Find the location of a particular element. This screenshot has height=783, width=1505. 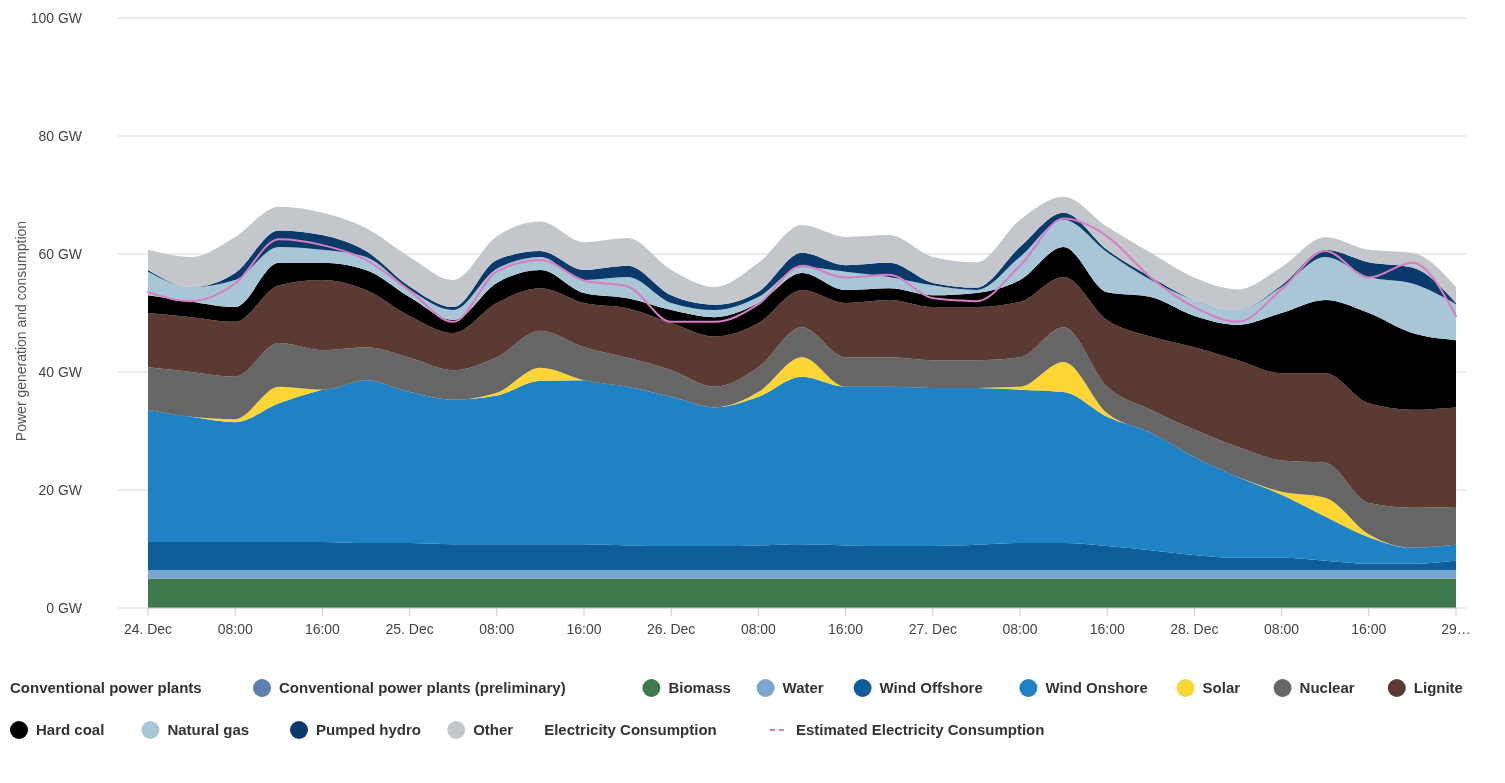

y-axis-title: Power generation and consumption is located at coordinates (21, 331).